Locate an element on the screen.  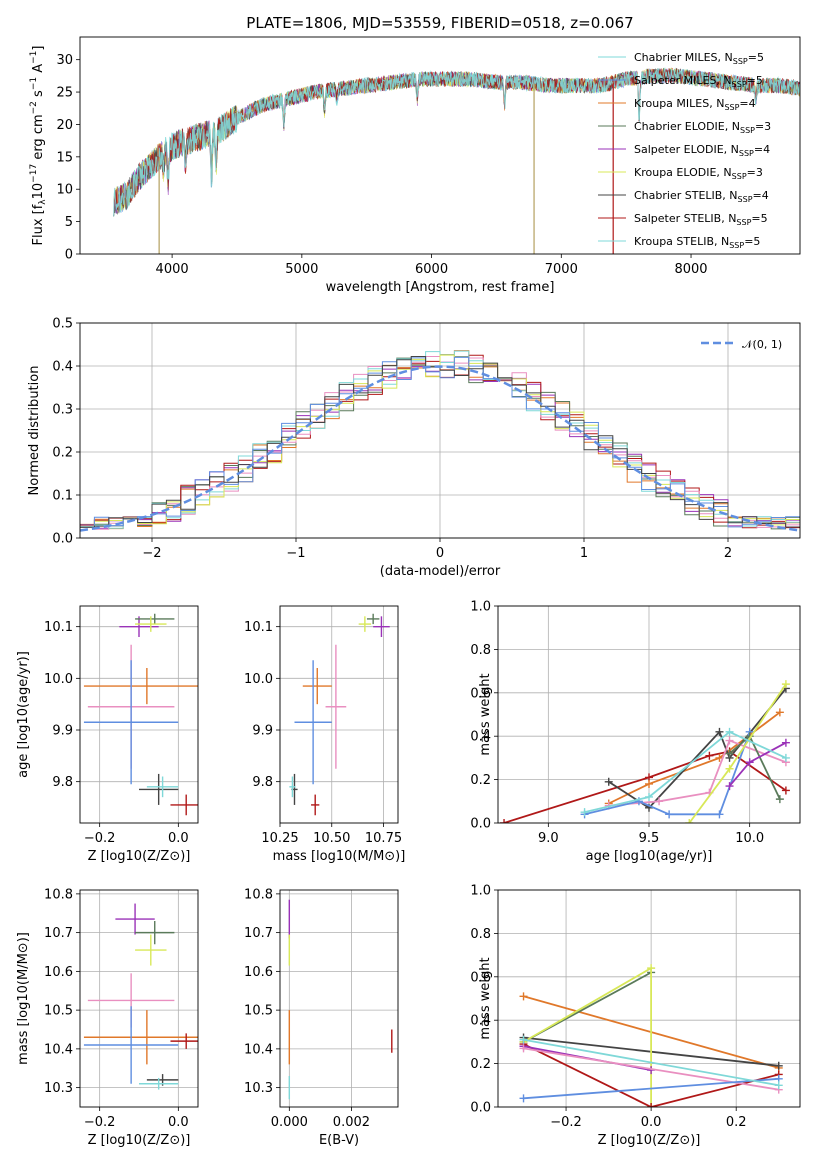
y-tick-label: 0.2 is located at coordinates (62, 453).